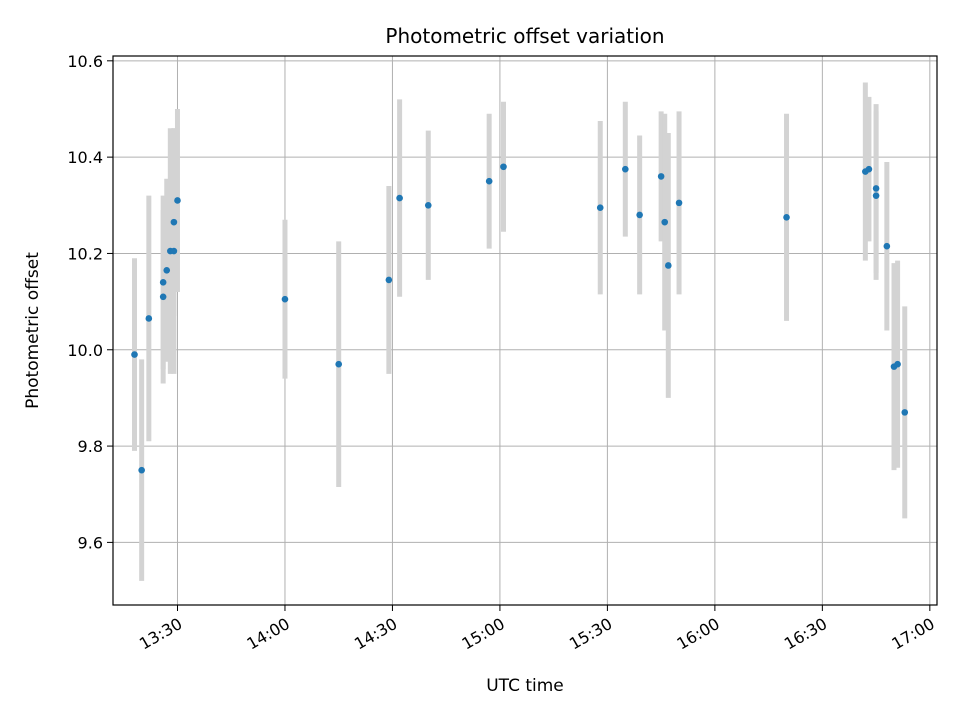 The height and width of the screenshot is (720, 960). I want to click on x-axis-title: UTC time, so click(525, 686).